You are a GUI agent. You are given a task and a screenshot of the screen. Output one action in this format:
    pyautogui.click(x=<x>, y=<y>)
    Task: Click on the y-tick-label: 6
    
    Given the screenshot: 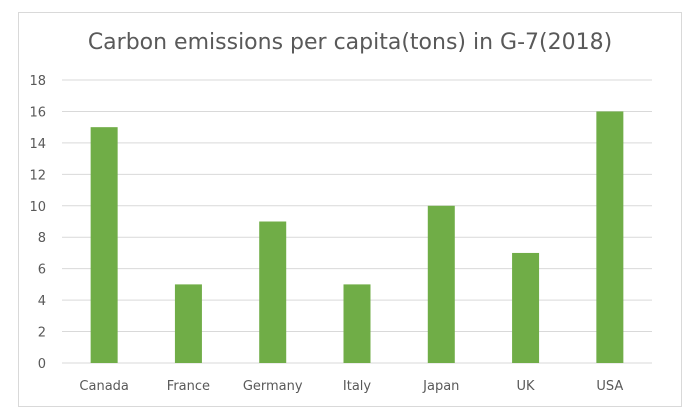 What is the action you would take?
    pyautogui.click(x=42, y=270)
    